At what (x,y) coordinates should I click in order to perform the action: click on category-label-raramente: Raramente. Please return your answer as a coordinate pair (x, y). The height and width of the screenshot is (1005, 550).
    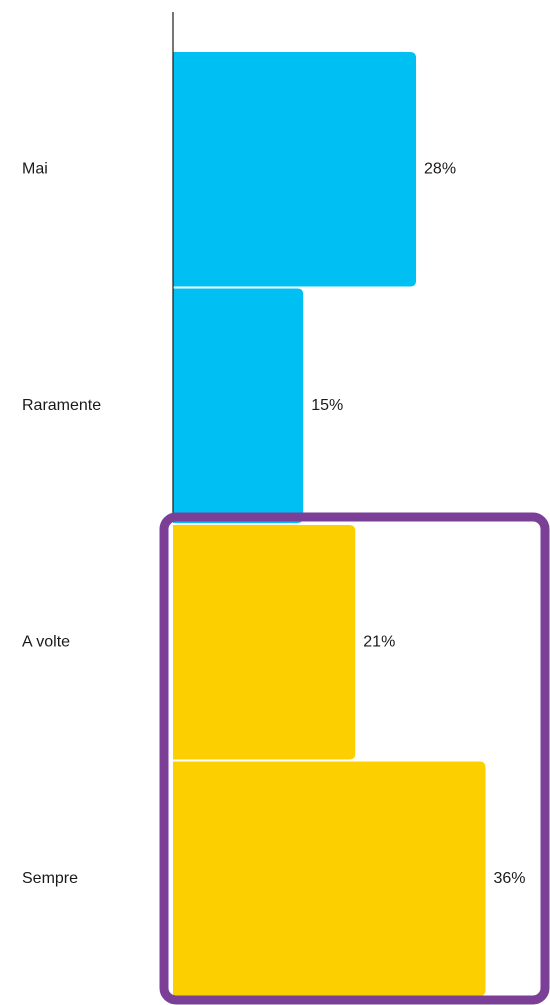
    Looking at the image, I should click on (61, 405).